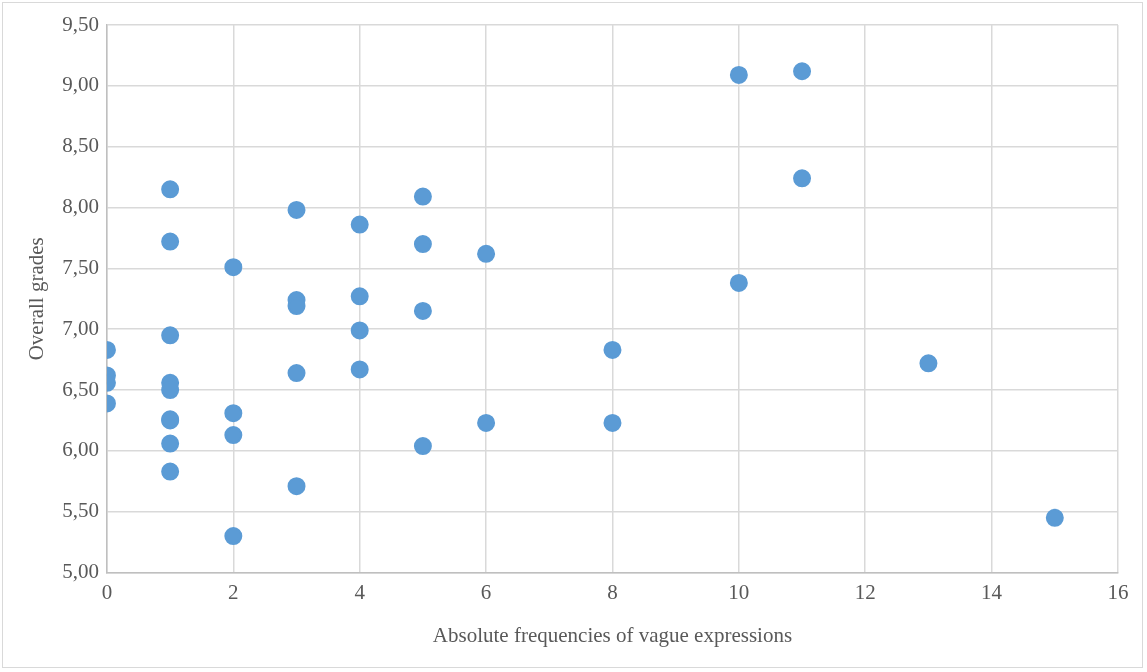 The image size is (1147, 672). What do you see at coordinates (80, 23) in the screenshot?
I see `y-tick-label: 9,50` at bounding box center [80, 23].